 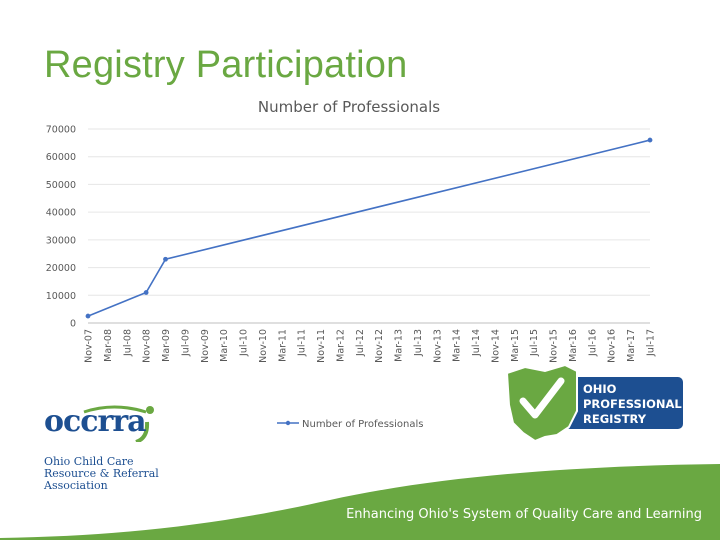 What do you see at coordinates (185, 343) in the screenshot?
I see `x-tick-label: Jul-09` at bounding box center [185, 343].